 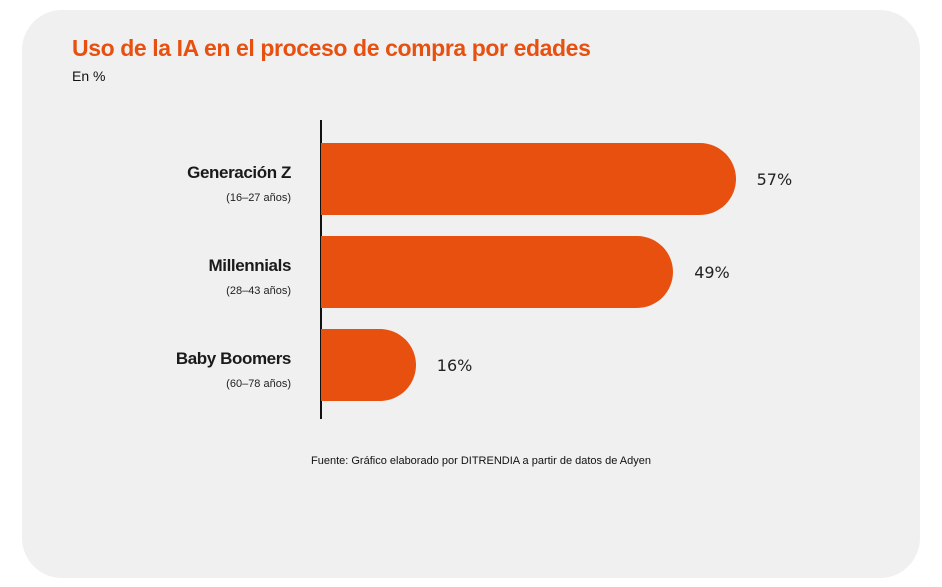 What do you see at coordinates (454, 365) in the screenshot?
I see `value-label: 16%` at bounding box center [454, 365].